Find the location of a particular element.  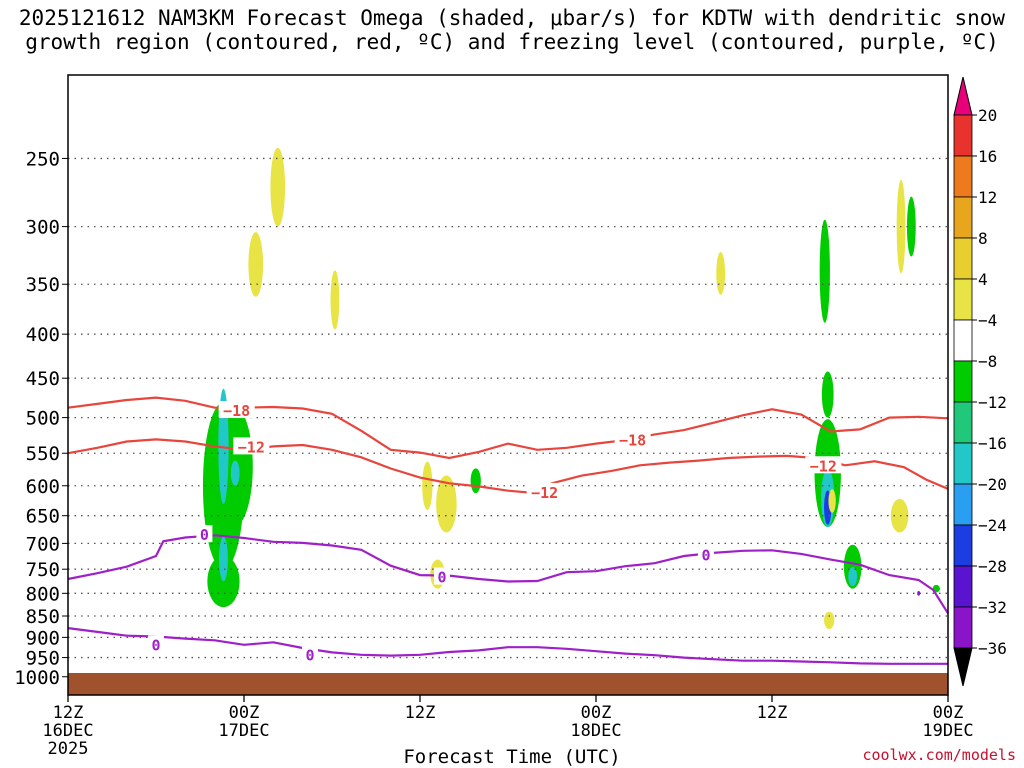

colorbar-label: −28 is located at coordinates (992, 566).